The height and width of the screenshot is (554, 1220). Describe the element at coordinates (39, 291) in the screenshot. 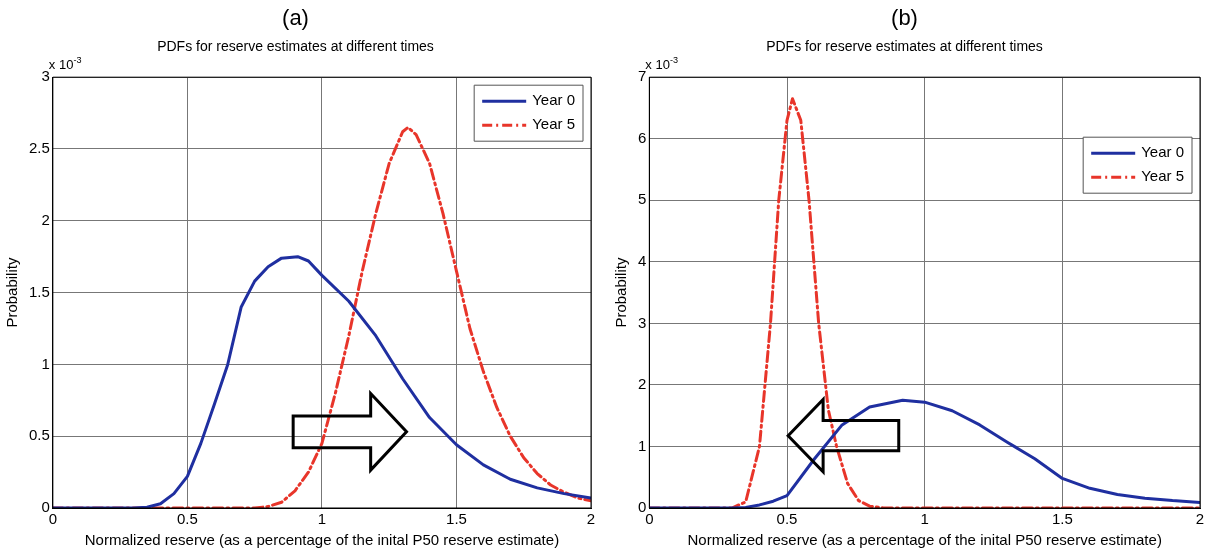

I see `y-tick-label: 1.5` at that location.